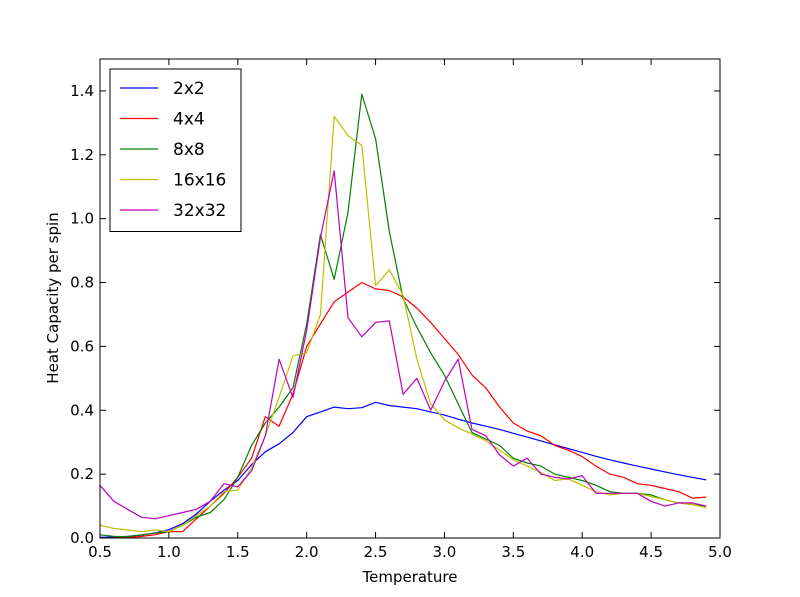 The image size is (800, 597). I want to click on y-tick-label: 1.2, so click(82, 155).